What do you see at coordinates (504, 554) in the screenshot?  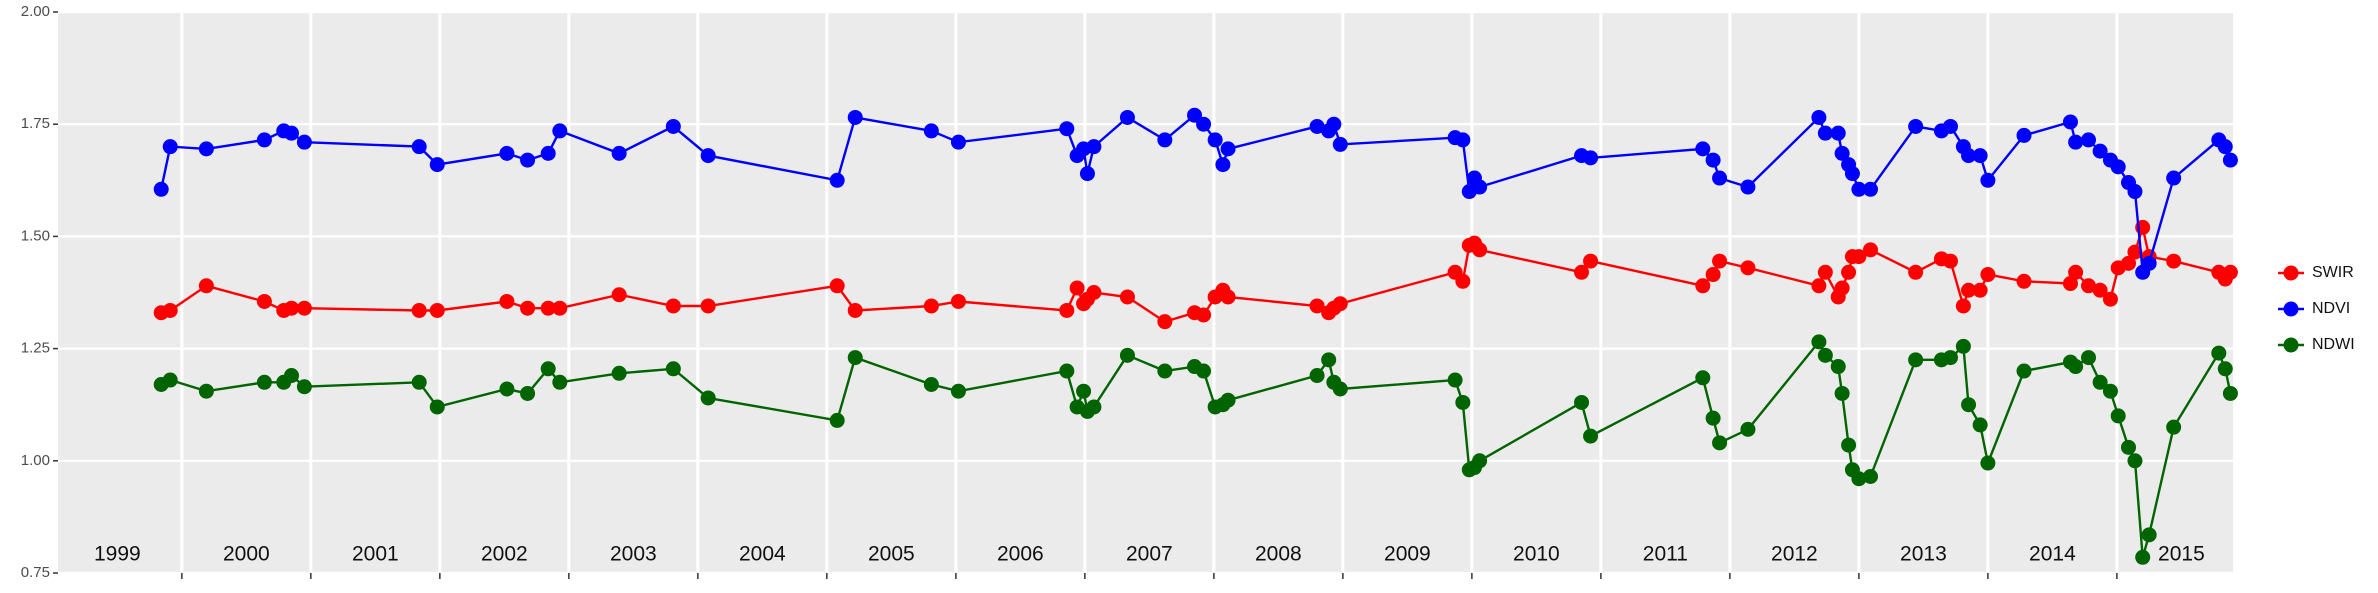 I see `year-label: 2002` at bounding box center [504, 554].